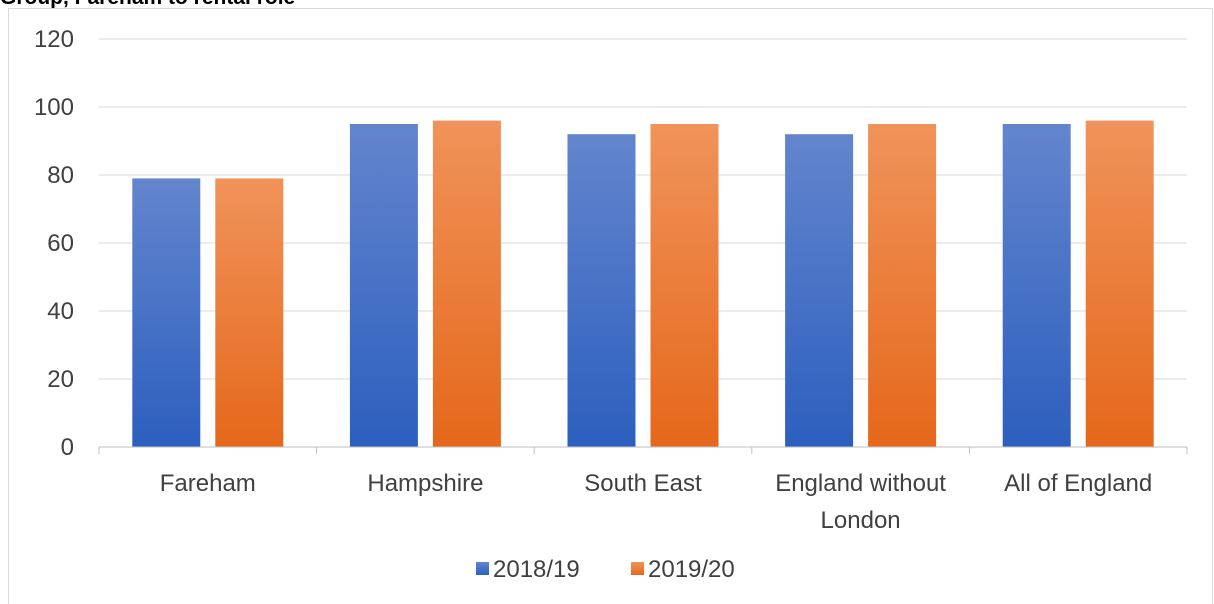 The height and width of the screenshot is (604, 1214). I want to click on x-tick-label: South East, so click(643, 483).